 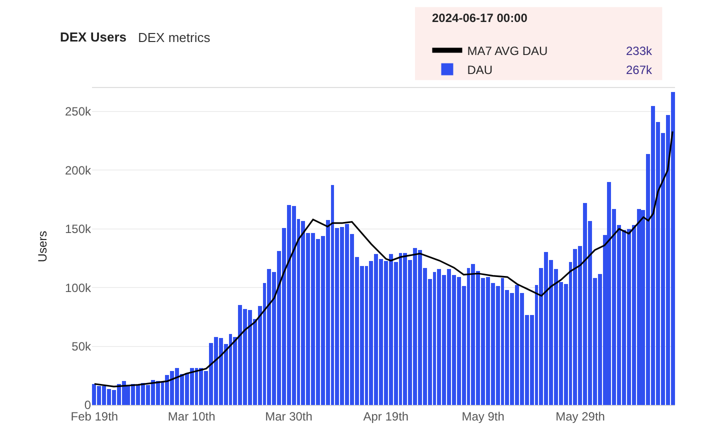 I want to click on text: 2024-06-17 00:00, so click(x=480, y=18).